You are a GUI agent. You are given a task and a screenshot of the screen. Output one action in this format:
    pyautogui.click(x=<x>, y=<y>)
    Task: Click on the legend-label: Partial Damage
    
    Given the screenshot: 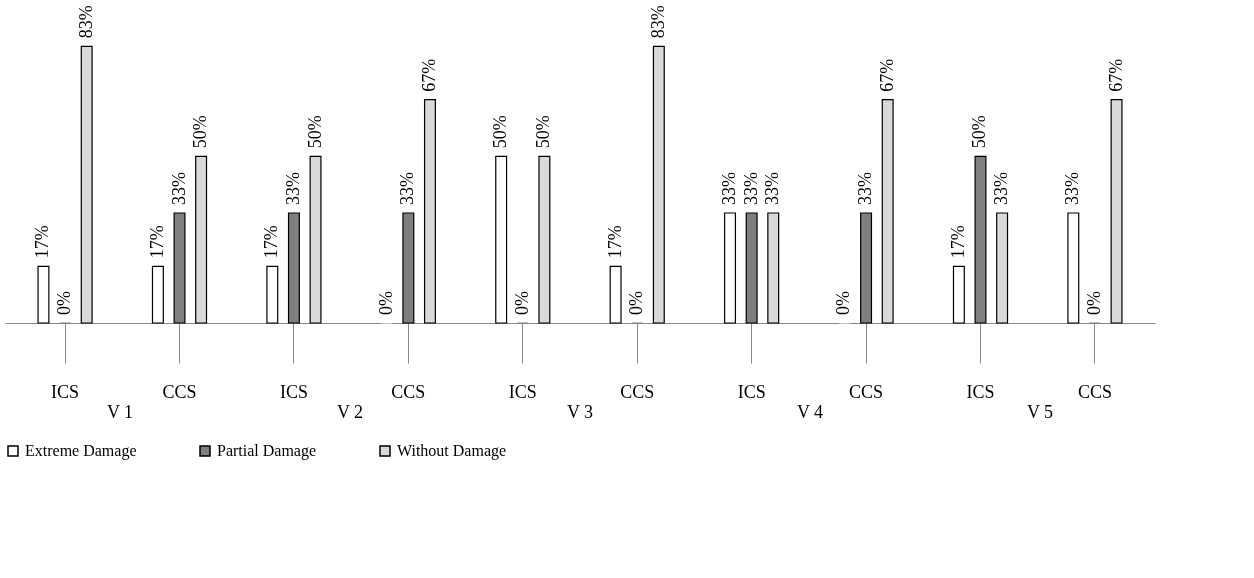 What is the action you would take?
    pyautogui.click(x=267, y=451)
    